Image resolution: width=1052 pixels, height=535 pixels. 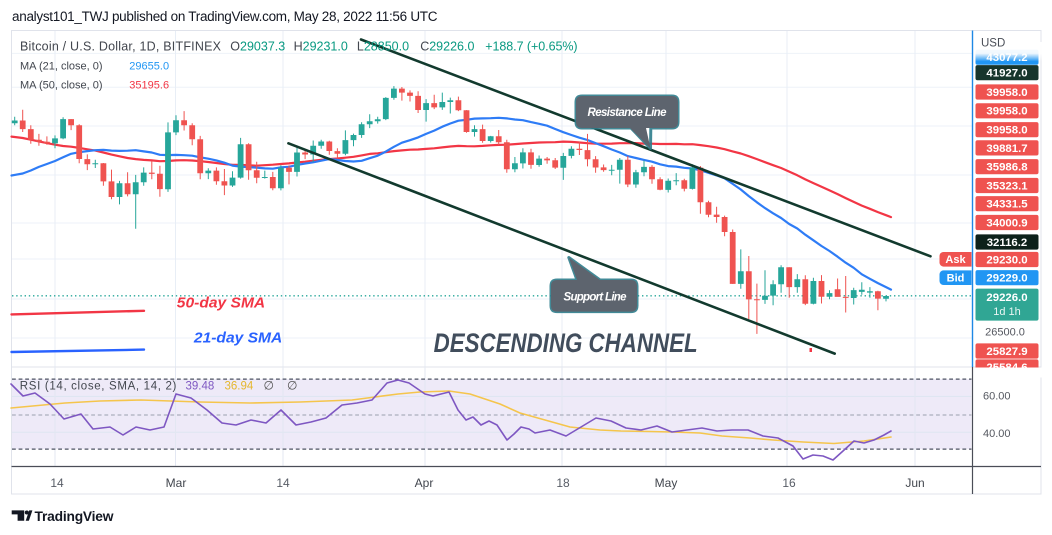 I want to click on svg-text: Bid, so click(x=956, y=278).